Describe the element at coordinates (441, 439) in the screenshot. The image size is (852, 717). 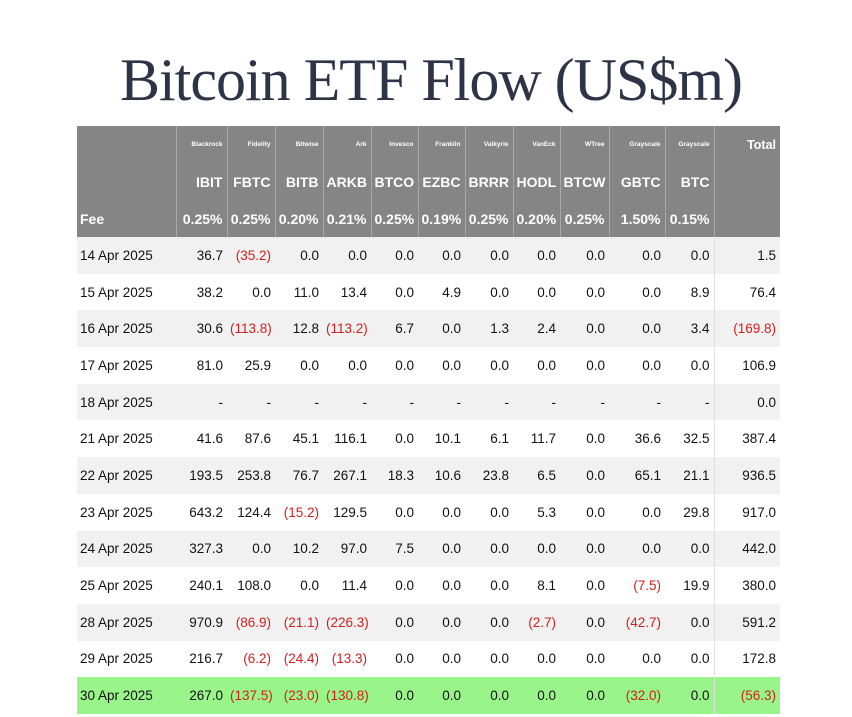
I see `flow-value-cell: 10.1` at that location.